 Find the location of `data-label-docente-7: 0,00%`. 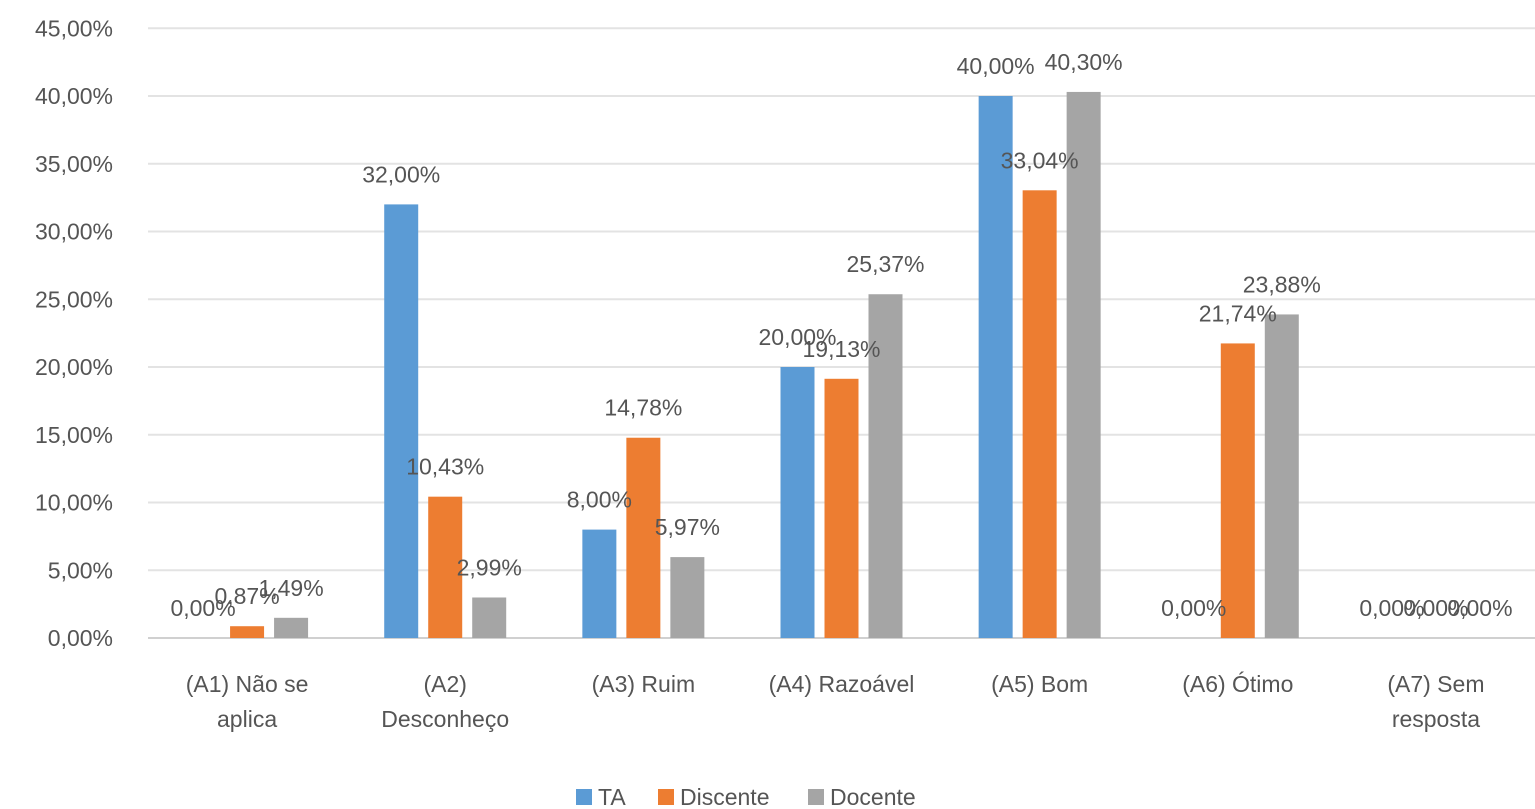

data-label-docente-7: 0,00% is located at coordinates (1479, 608).